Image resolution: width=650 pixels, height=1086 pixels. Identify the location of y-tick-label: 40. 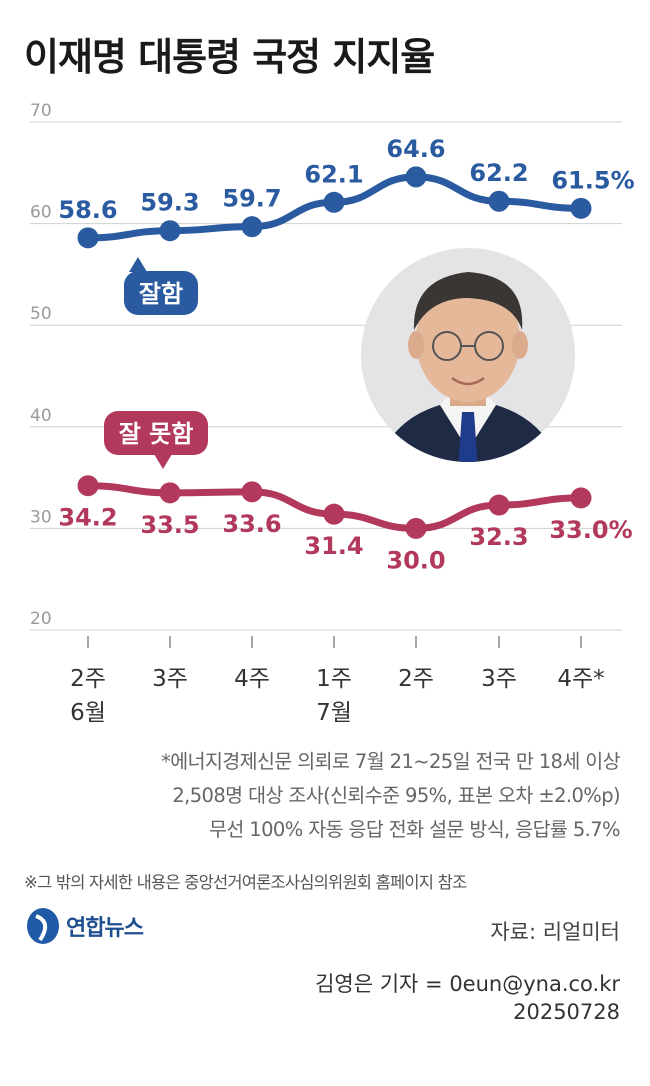
(41, 416).